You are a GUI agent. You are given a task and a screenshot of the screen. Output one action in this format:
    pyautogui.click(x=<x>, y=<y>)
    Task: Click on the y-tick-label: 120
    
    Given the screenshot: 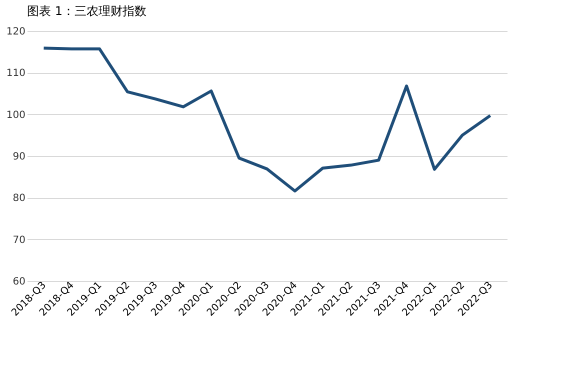 What is the action you would take?
    pyautogui.click(x=16, y=32)
    